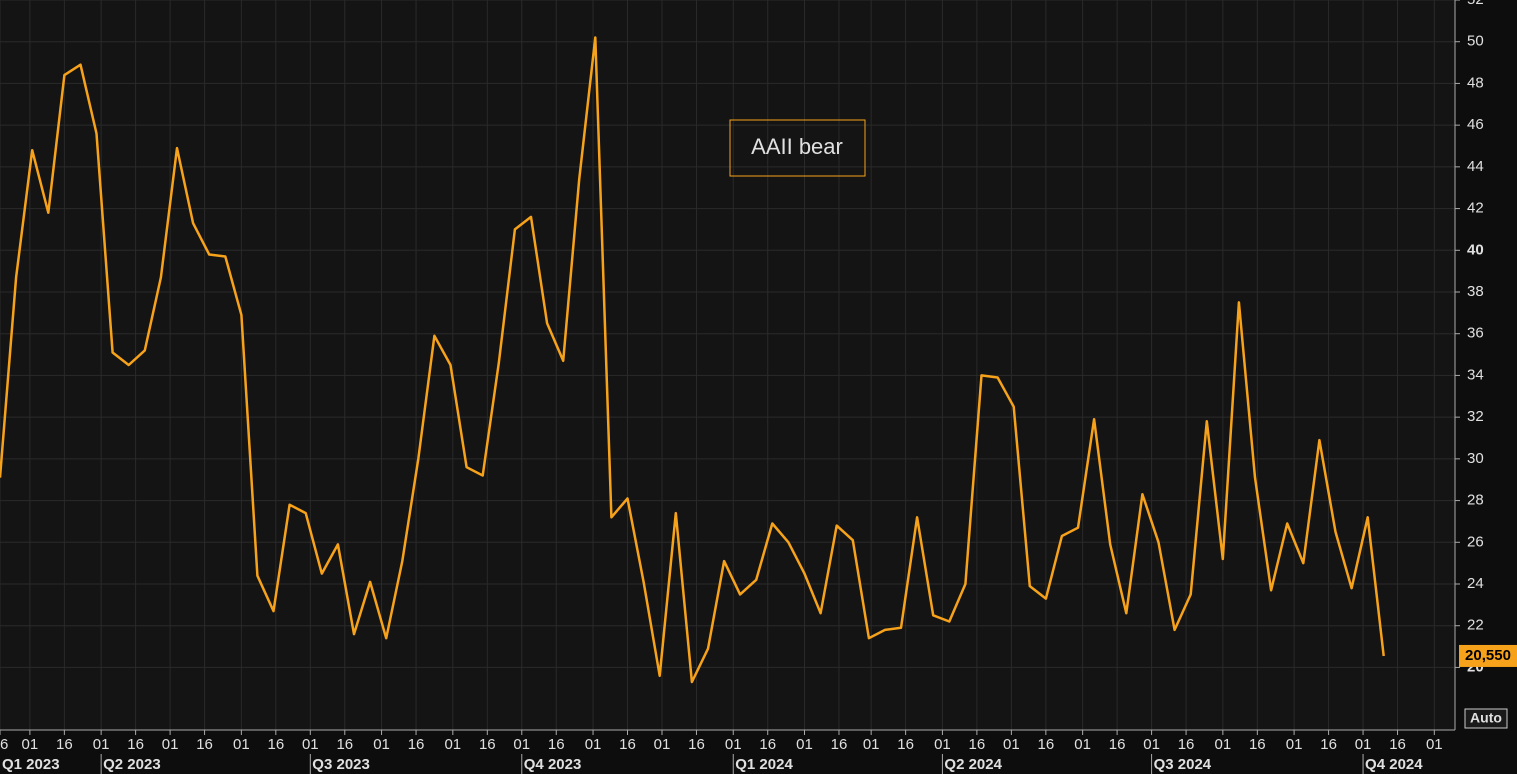 This screenshot has width=1517, height=774. Describe the element at coordinates (1475, 583) in the screenshot. I see `y-tick-label: 24` at that location.